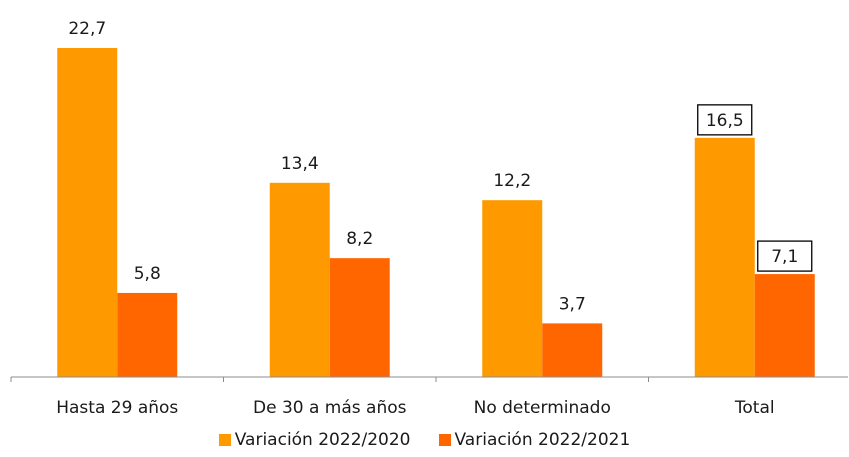 Image resolution: width=849 pixels, height=457 pixels. I want to click on legend-label-series-1: Variación 2022/2020, so click(322, 440).